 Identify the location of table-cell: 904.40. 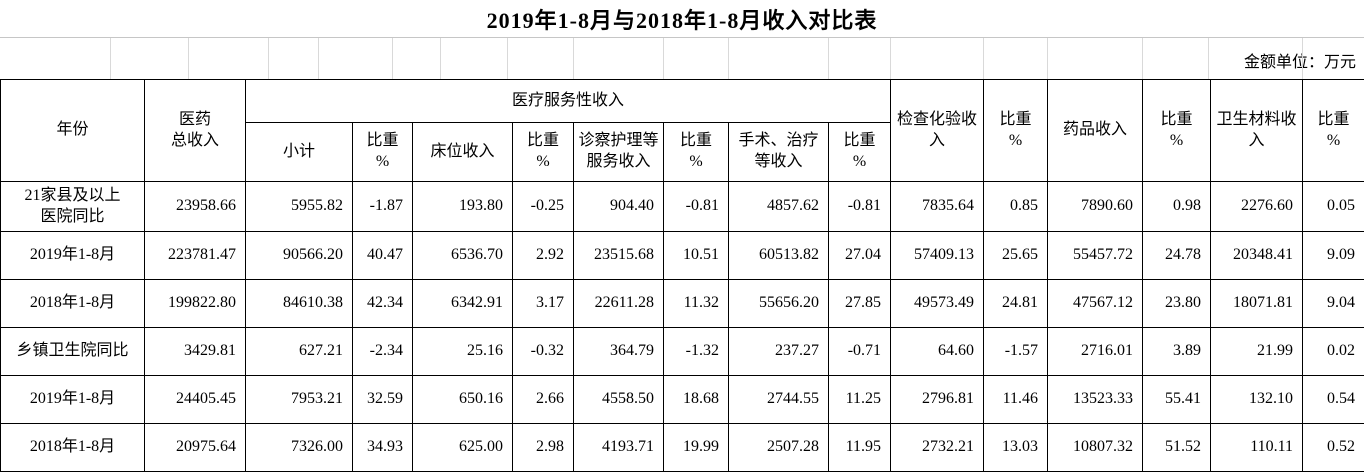
(618, 206).